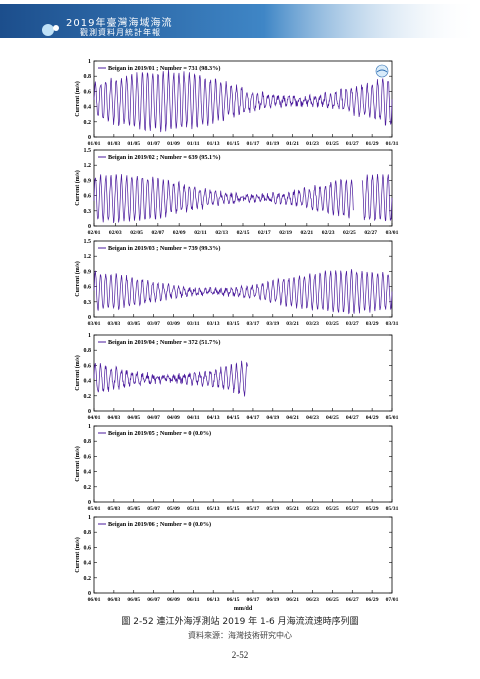 Image resolution: width=480 pixels, height=679 pixels. What do you see at coordinates (272, 418) in the screenshot?
I see `x-tick-label: 04/19` at bounding box center [272, 418].